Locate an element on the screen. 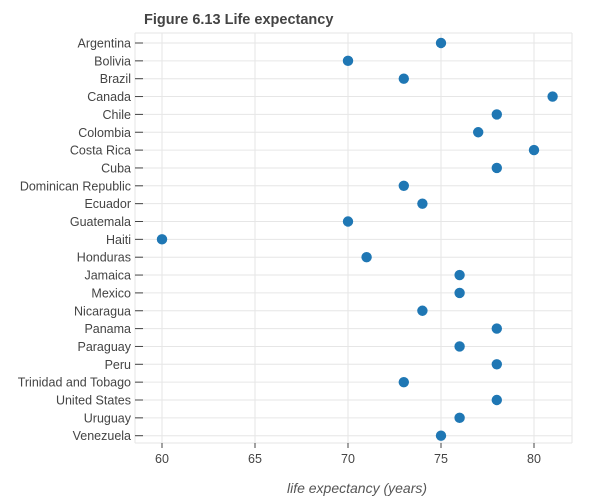 Image resolution: width=608 pixels, height=500 pixels. x-tick-label: 65 is located at coordinates (255, 459).